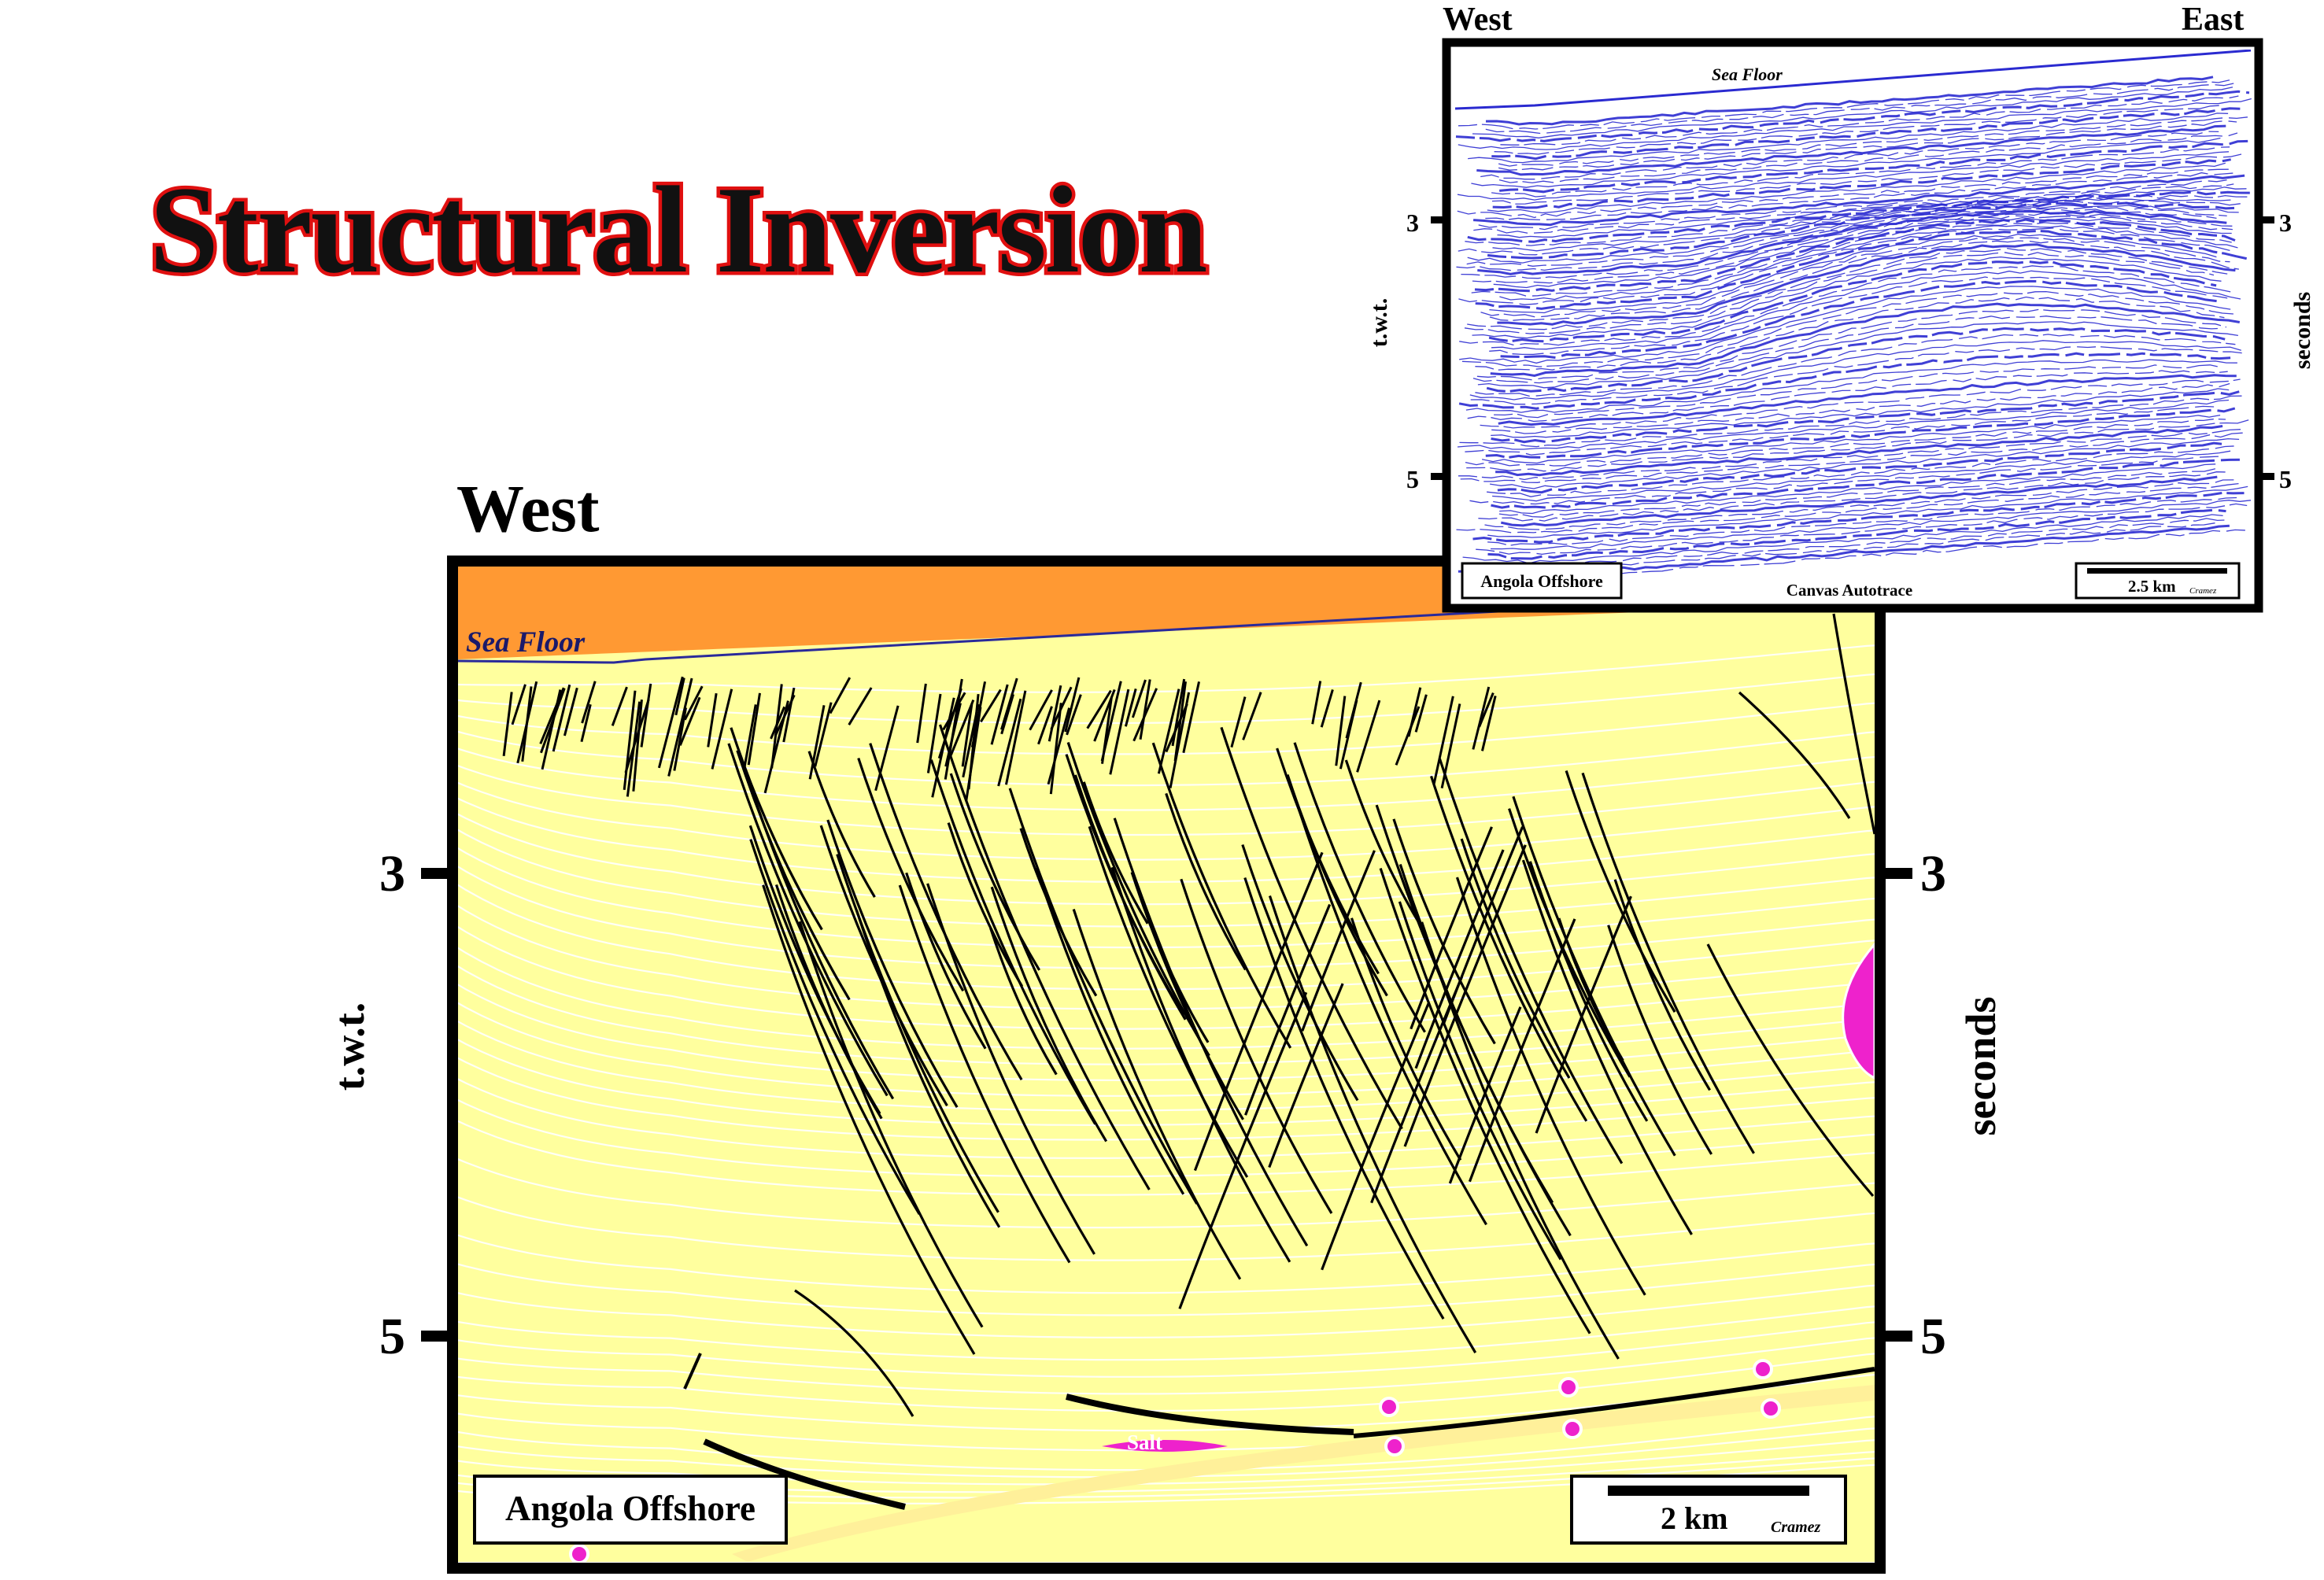 The image size is (2324, 1580). What do you see at coordinates (2285, 479) in the screenshot?
I see `inset-right-tick-label-5: 5` at bounding box center [2285, 479].